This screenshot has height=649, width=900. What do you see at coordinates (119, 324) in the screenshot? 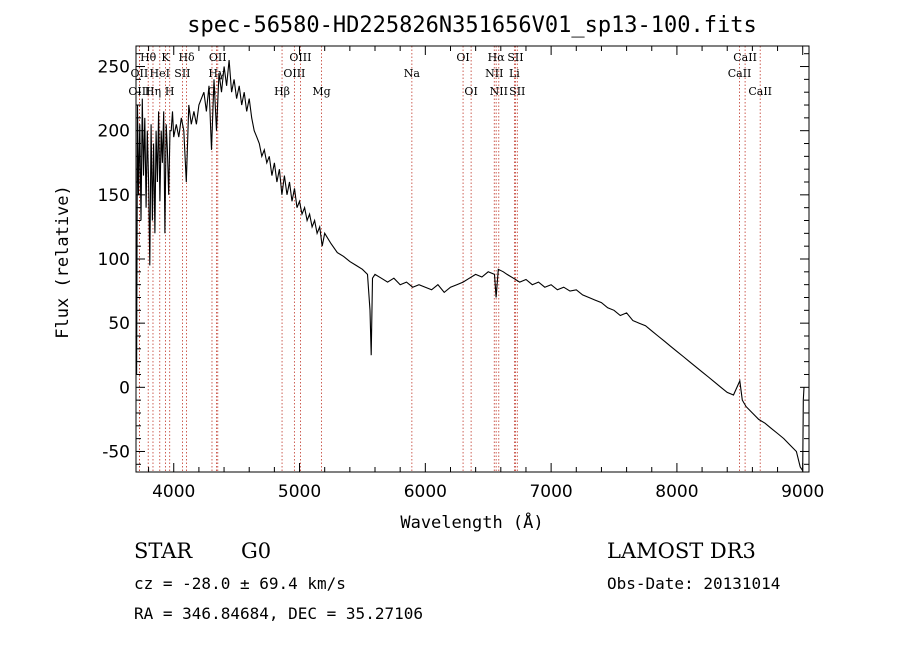
I see `y-tick-label: 50` at bounding box center [119, 324].